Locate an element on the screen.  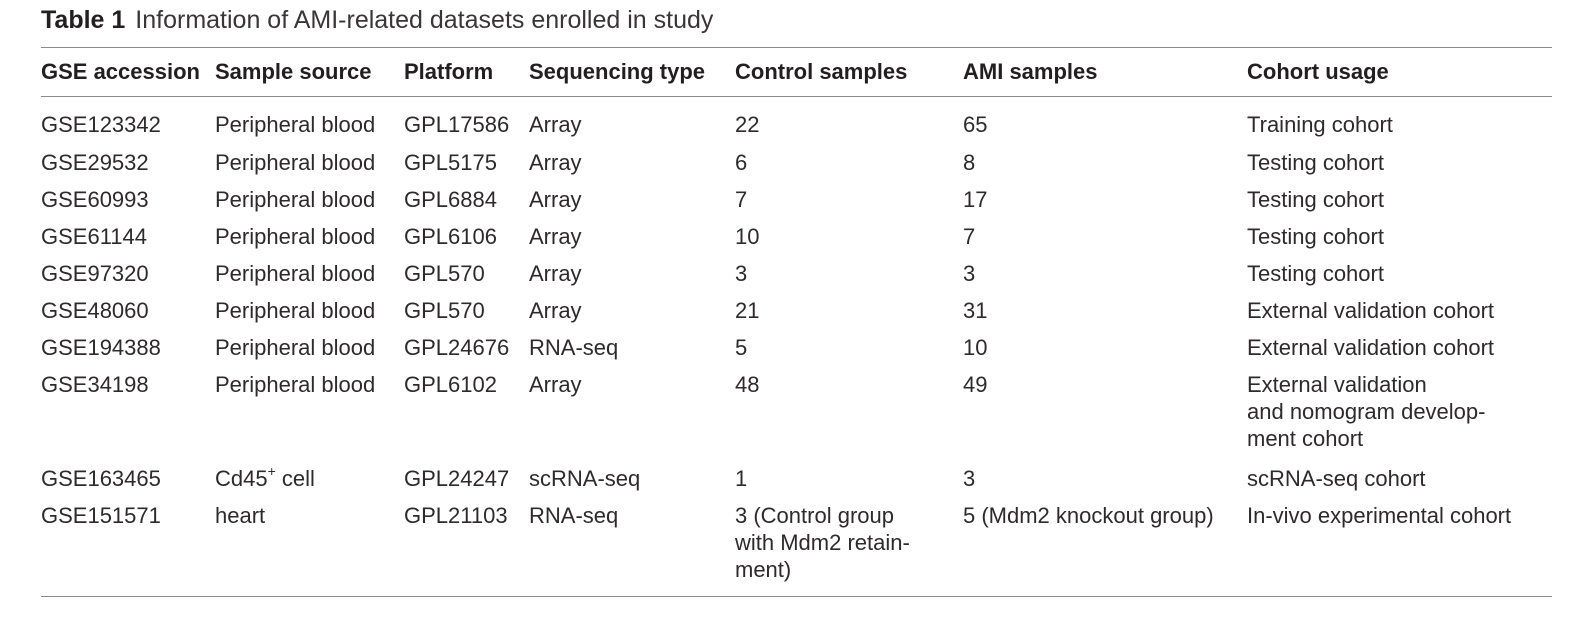
cell-control: 22 is located at coordinates (747, 124).